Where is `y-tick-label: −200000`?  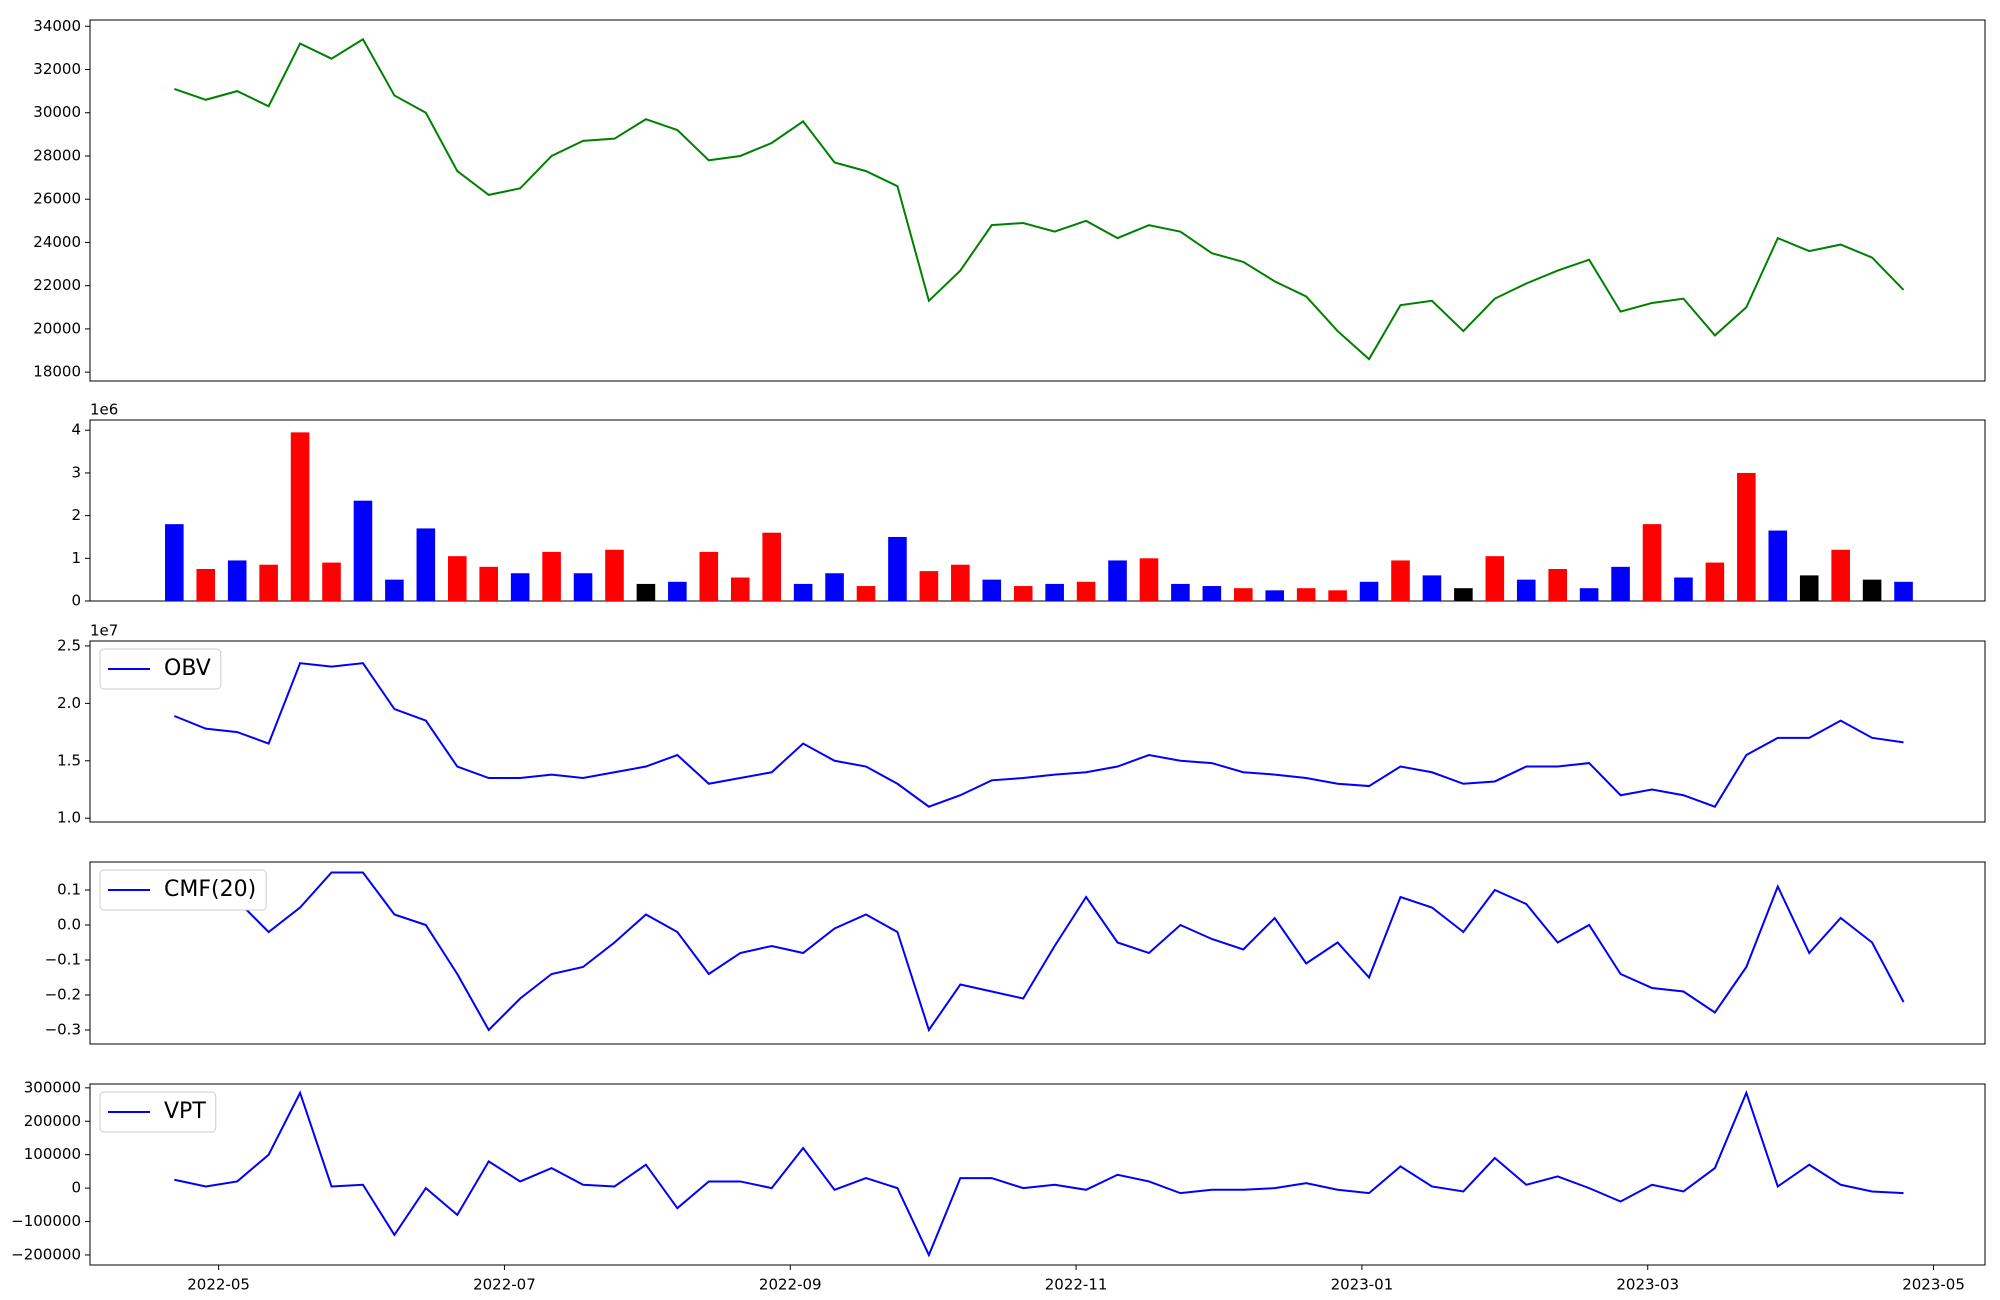
y-tick-label: −200000 is located at coordinates (46, 1254).